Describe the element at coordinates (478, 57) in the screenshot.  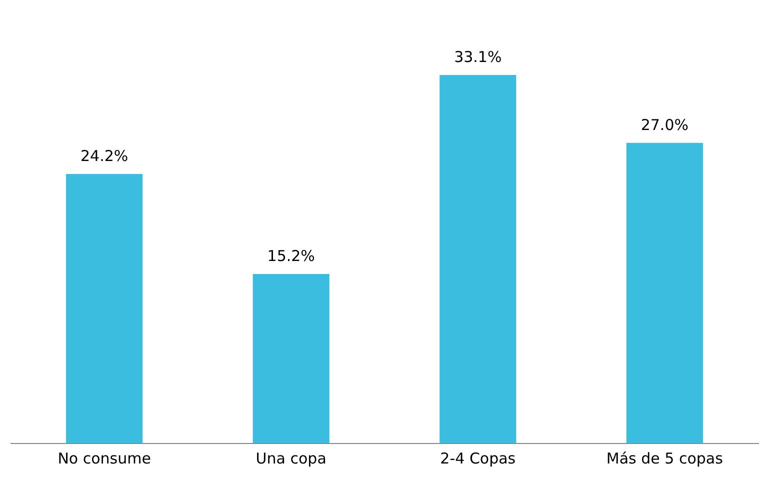
I see `data-label: 33.1%` at that location.